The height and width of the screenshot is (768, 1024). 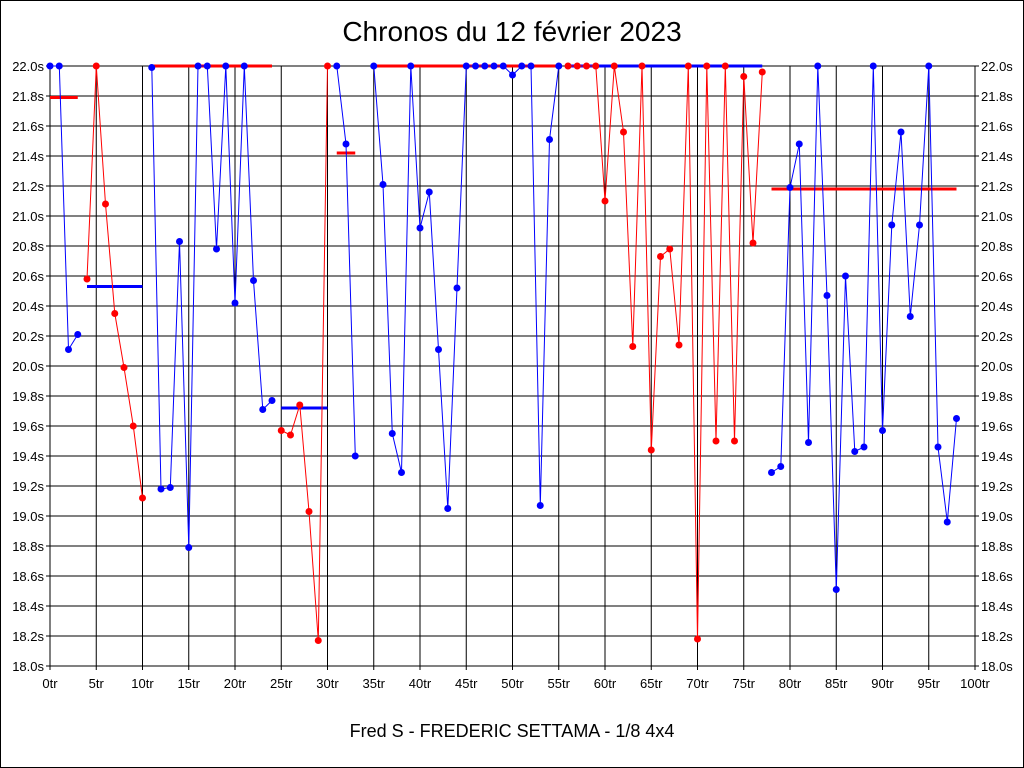 I want to click on y-tick-label-right: 19.4s, so click(x=997, y=456).